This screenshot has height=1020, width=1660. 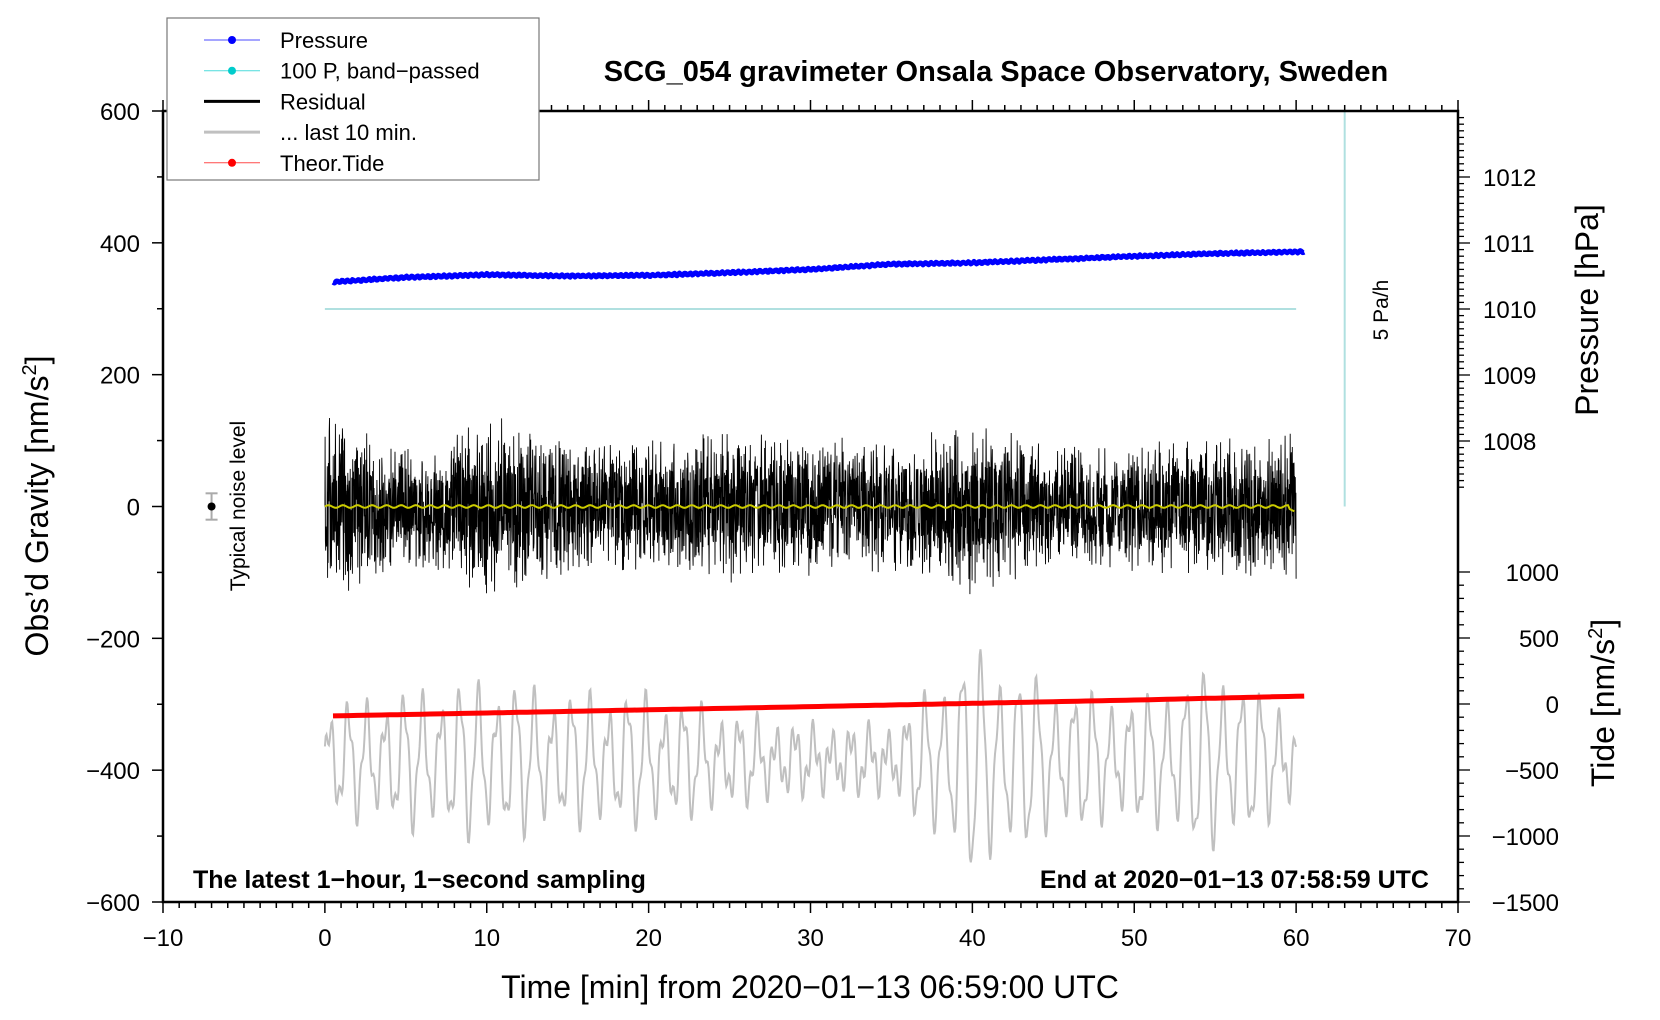 What do you see at coordinates (238, 506) in the screenshot?
I see `annotation-noise-level: Typical noise level` at bounding box center [238, 506].